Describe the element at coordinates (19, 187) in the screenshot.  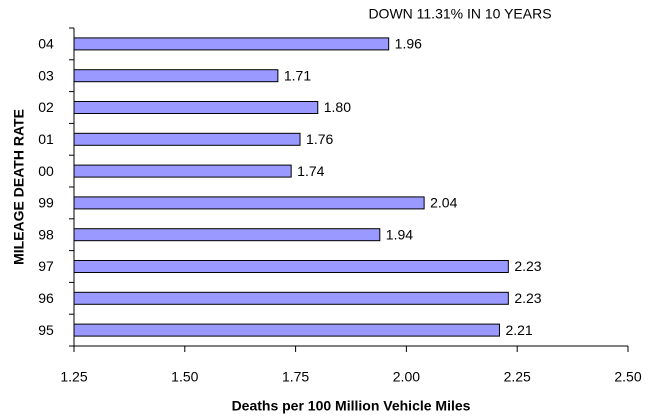
I see `y-axis-label: MILEAGE DEATH RATE` at that location.